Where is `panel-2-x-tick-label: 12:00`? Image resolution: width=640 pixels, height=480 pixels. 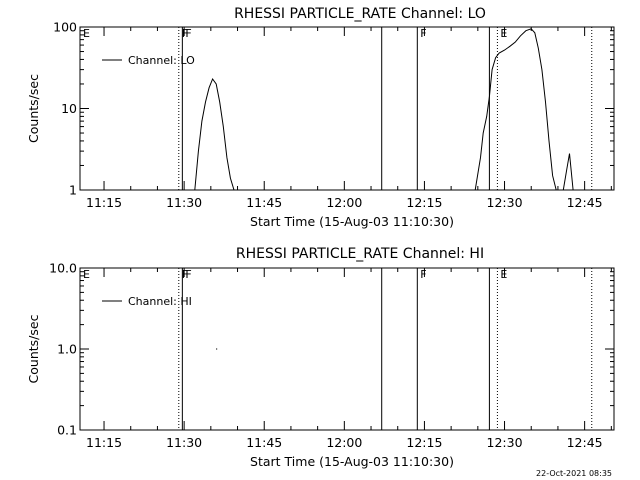
panel-2-x-tick-label: 12:00 is located at coordinates (344, 442).